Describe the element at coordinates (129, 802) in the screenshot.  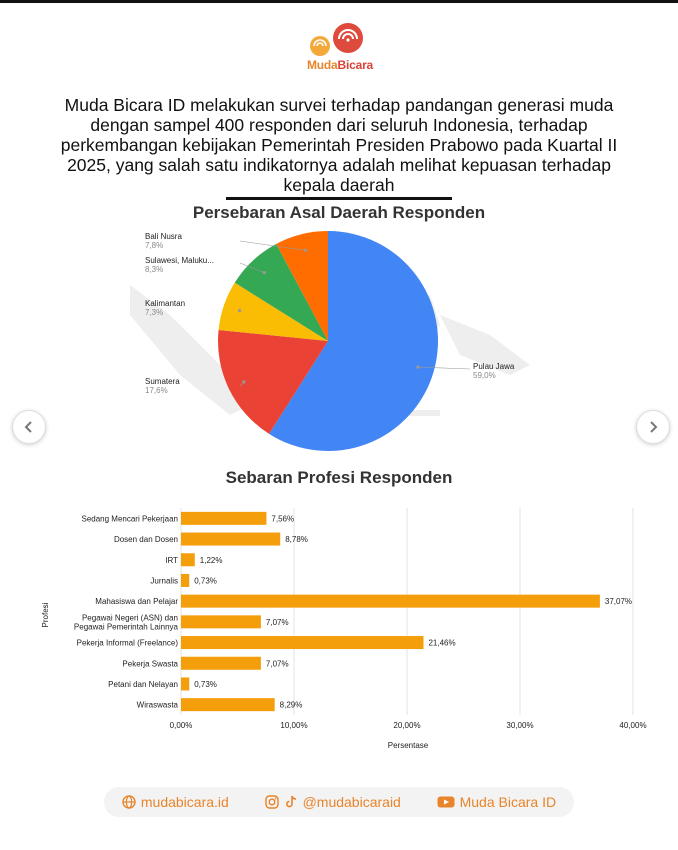
I see `globe-icon` at that location.